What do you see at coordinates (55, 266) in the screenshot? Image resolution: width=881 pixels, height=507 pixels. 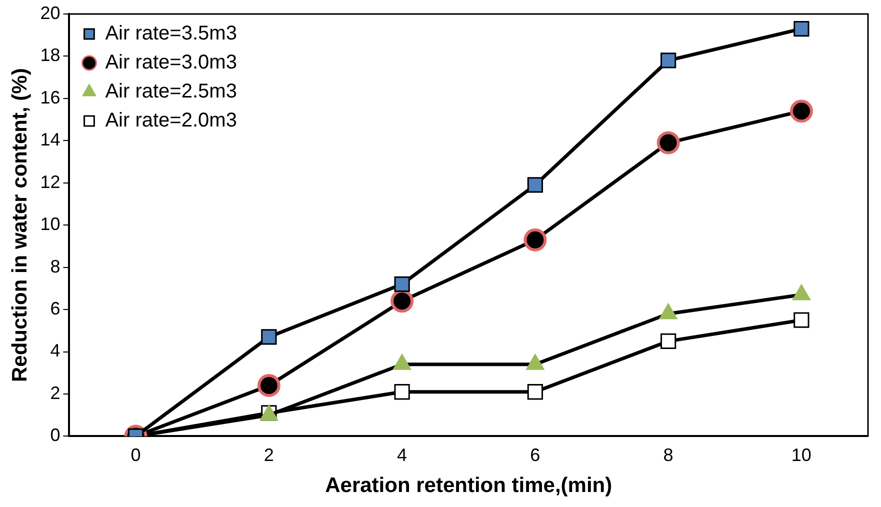 I see `y-tick-label: 8` at bounding box center [55, 266].